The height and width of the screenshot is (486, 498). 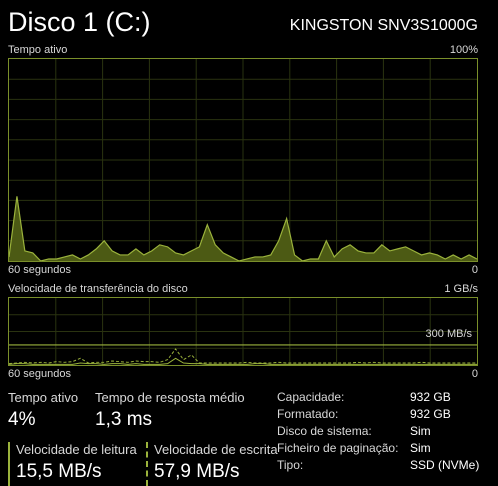 What do you see at coordinates (243, 356) in the screenshot?
I see `write-speed-line` at bounding box center [243, 356].